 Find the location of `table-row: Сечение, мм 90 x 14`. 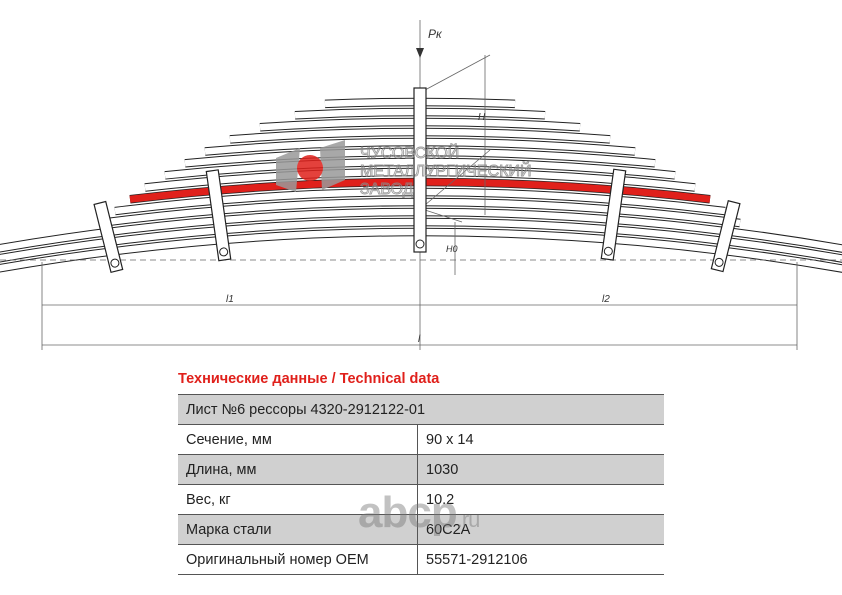

table-row: Сечение, мм 90 x 14 is located at coordinates (421, 439).